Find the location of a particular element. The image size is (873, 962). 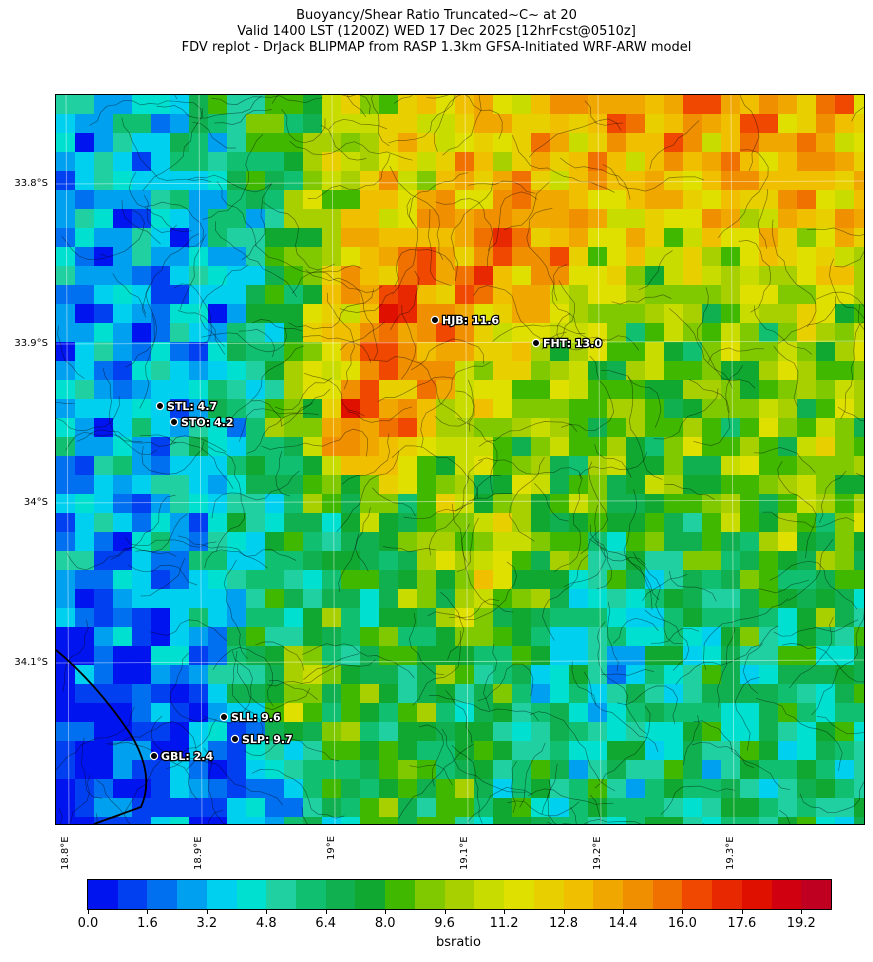

station-hjb: HJB: 11.6 is located at coordinates (465, 320).